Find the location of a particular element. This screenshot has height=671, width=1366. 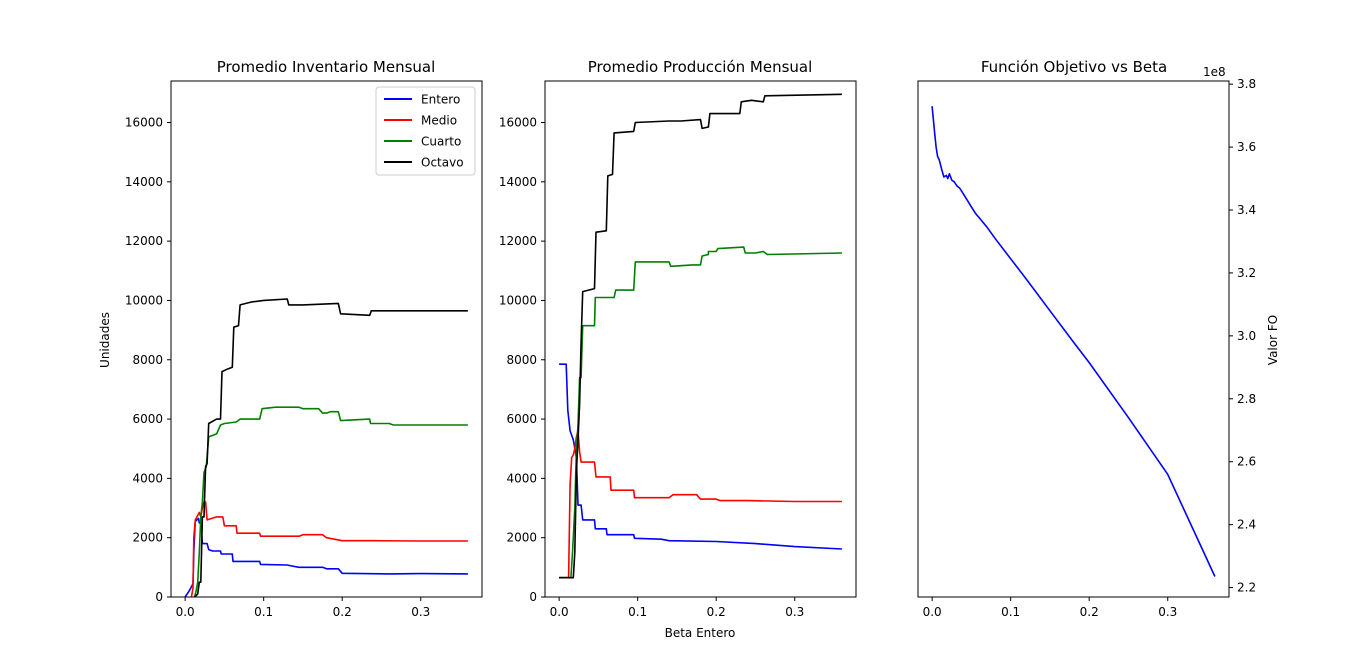

y-tick-label: 3.0 is located at coordinates (1246, 336).